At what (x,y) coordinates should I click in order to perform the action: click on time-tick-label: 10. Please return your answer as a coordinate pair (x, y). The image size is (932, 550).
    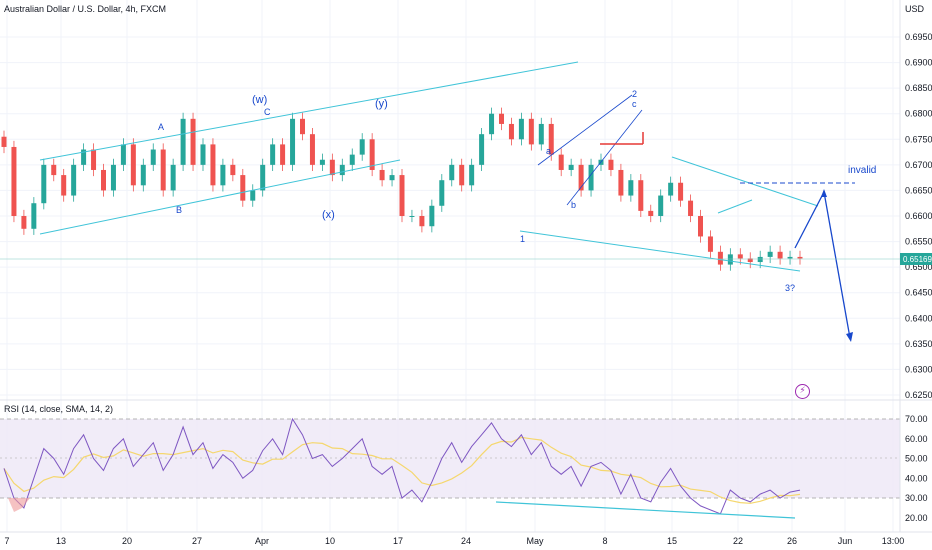
    Looking at the image, I should click on (330, 541).